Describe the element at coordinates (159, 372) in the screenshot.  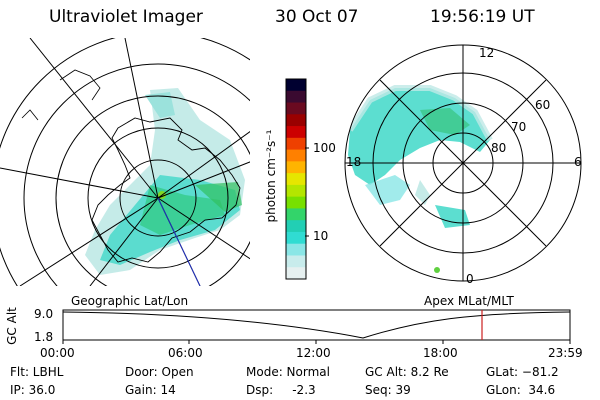
I see `door-status: Door: Open` at that location.